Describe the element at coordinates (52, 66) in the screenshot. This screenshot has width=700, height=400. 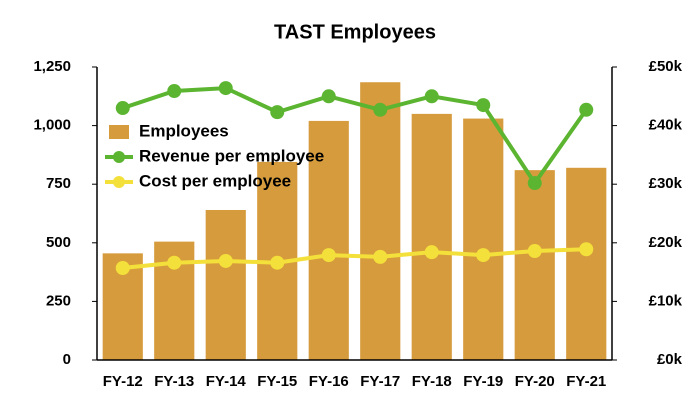
I see `y-tick-label: 1,250` at that location.